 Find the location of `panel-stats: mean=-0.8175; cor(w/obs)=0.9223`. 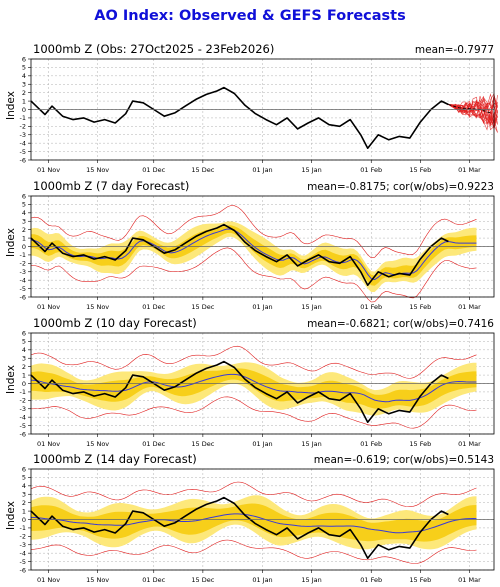

panel-stats: mean=-0.8175; cor(w/obs)=0.9223 is located at coordinates (400, 187).